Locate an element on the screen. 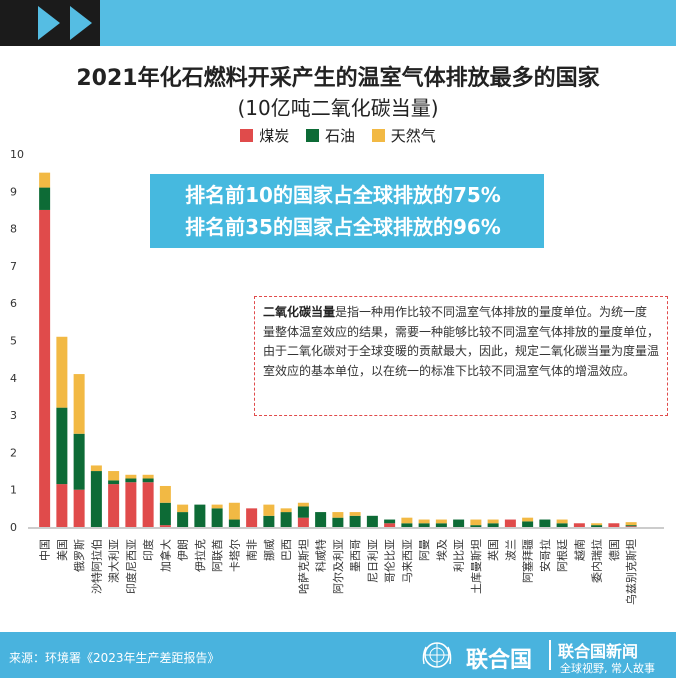 The image size is (676, 678). x-tick-label: 澳大利亚 is located at coordinates (114, 561).